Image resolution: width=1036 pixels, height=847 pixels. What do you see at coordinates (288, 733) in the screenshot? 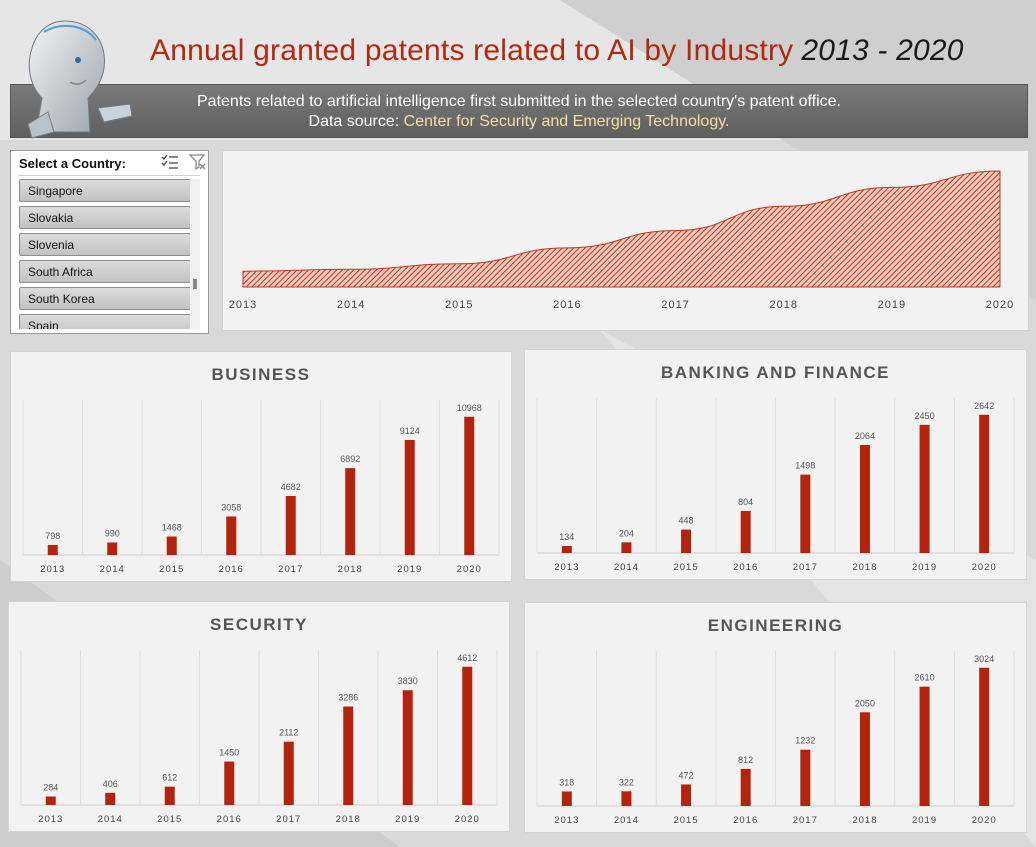
I see `data-label: 2112` at bounding box center [288, 733].